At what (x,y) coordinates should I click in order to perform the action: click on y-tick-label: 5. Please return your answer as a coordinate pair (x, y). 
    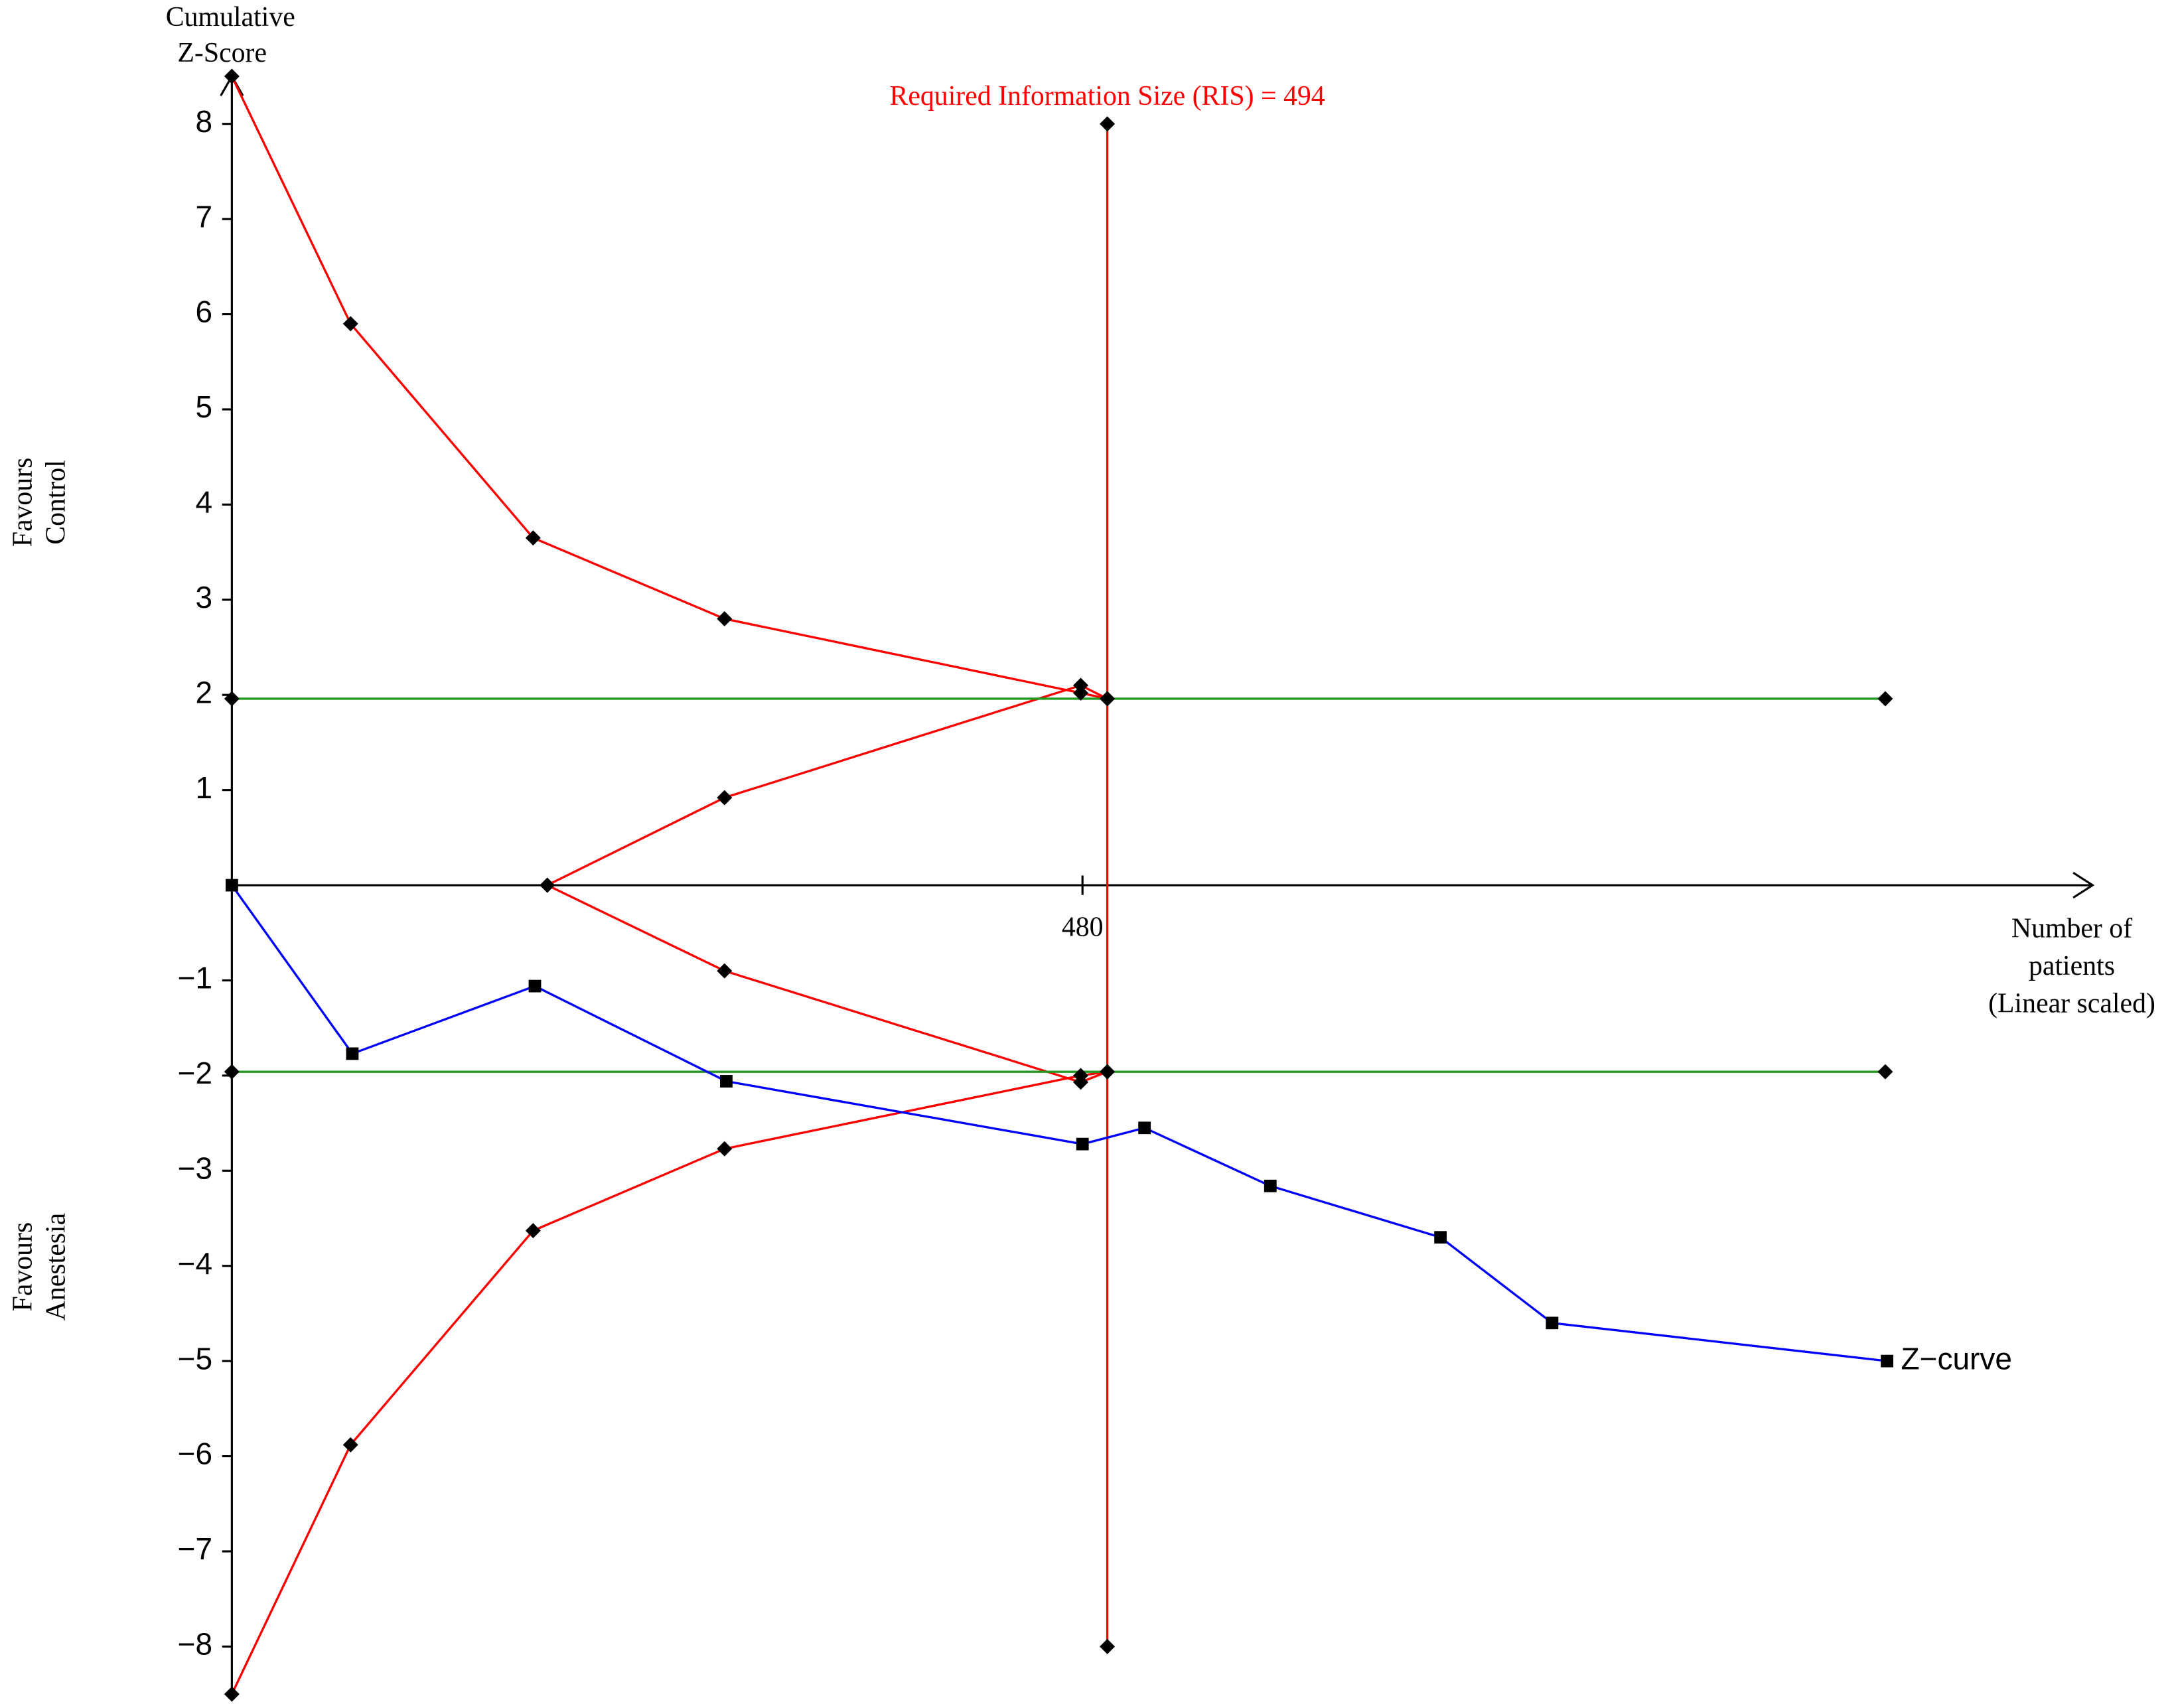
    Looking at the image, I should click on (204, 407).